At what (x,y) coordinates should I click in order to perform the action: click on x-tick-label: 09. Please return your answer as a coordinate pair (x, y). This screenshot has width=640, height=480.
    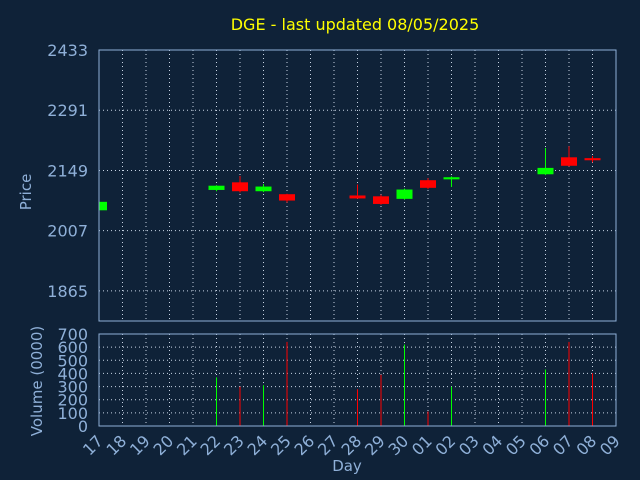
    Looking at the image, I should click on (610, 445).